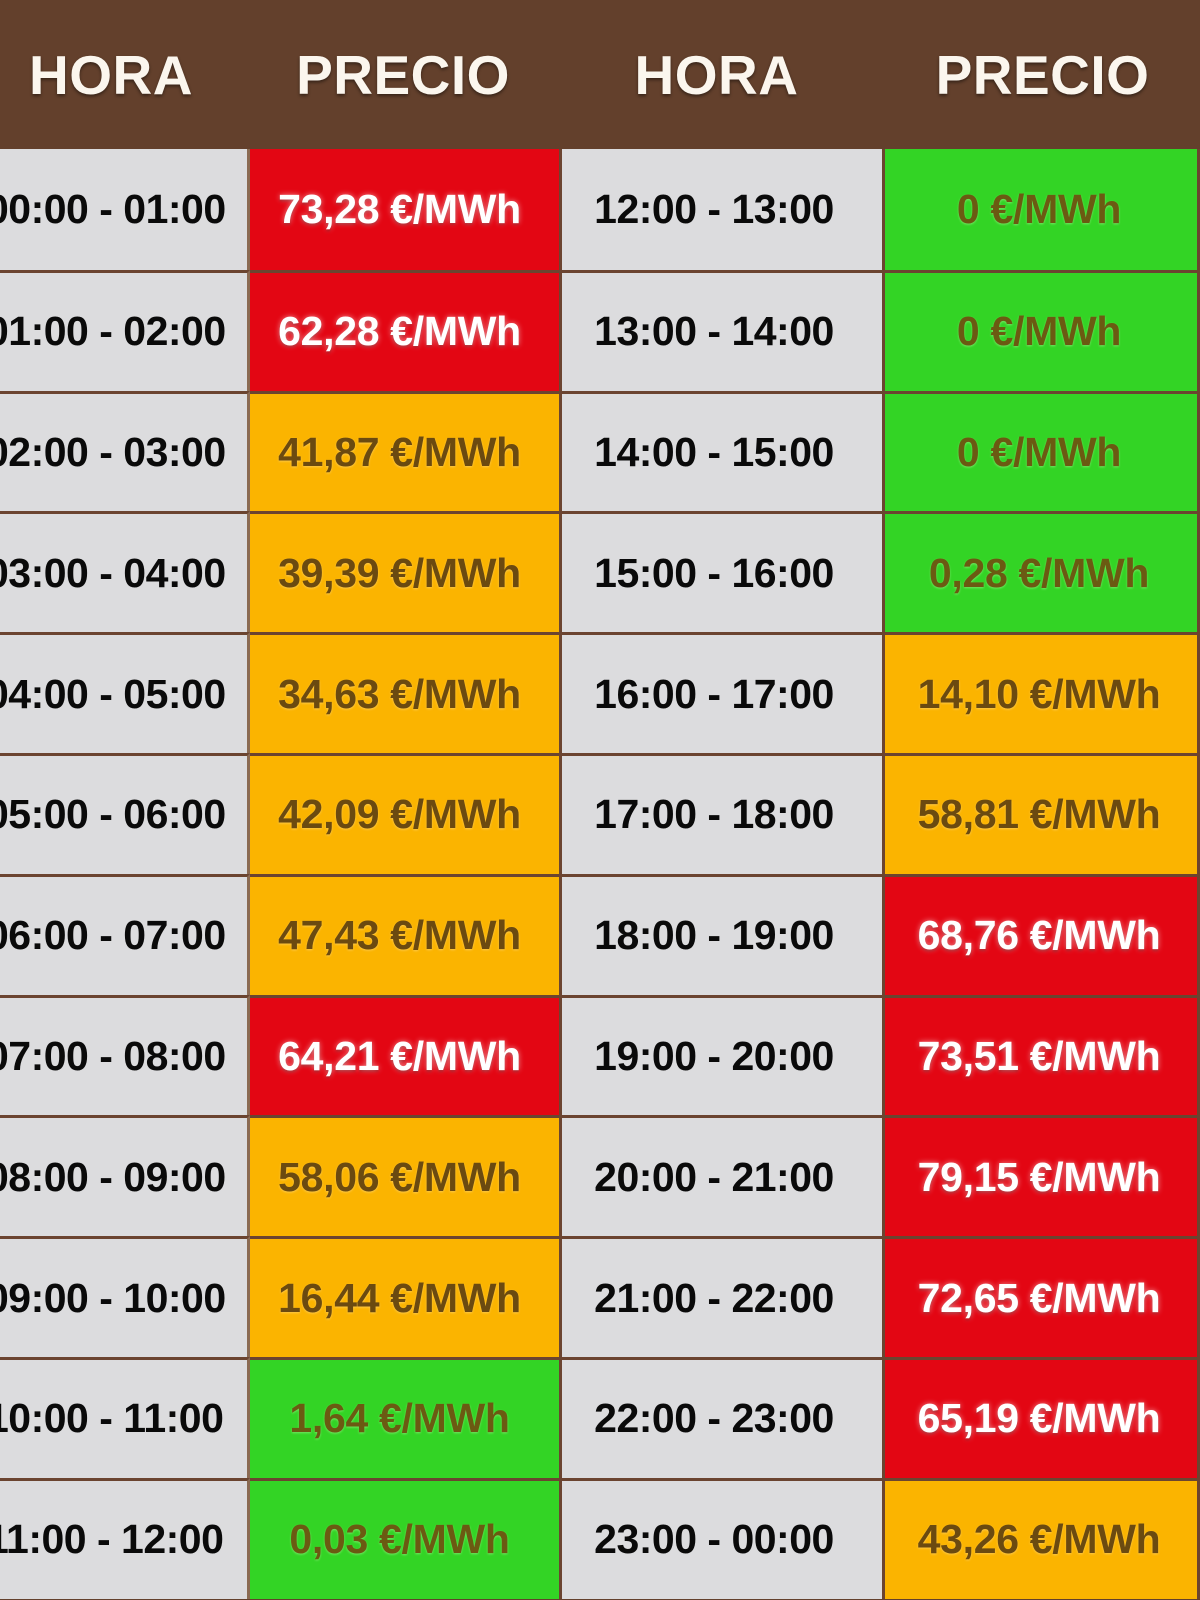  What do you see at coordinates (406, 813) in the screenshot?
I see `table-row-price-left: 42,09 €/MWh` at bounding box center [406, 813].